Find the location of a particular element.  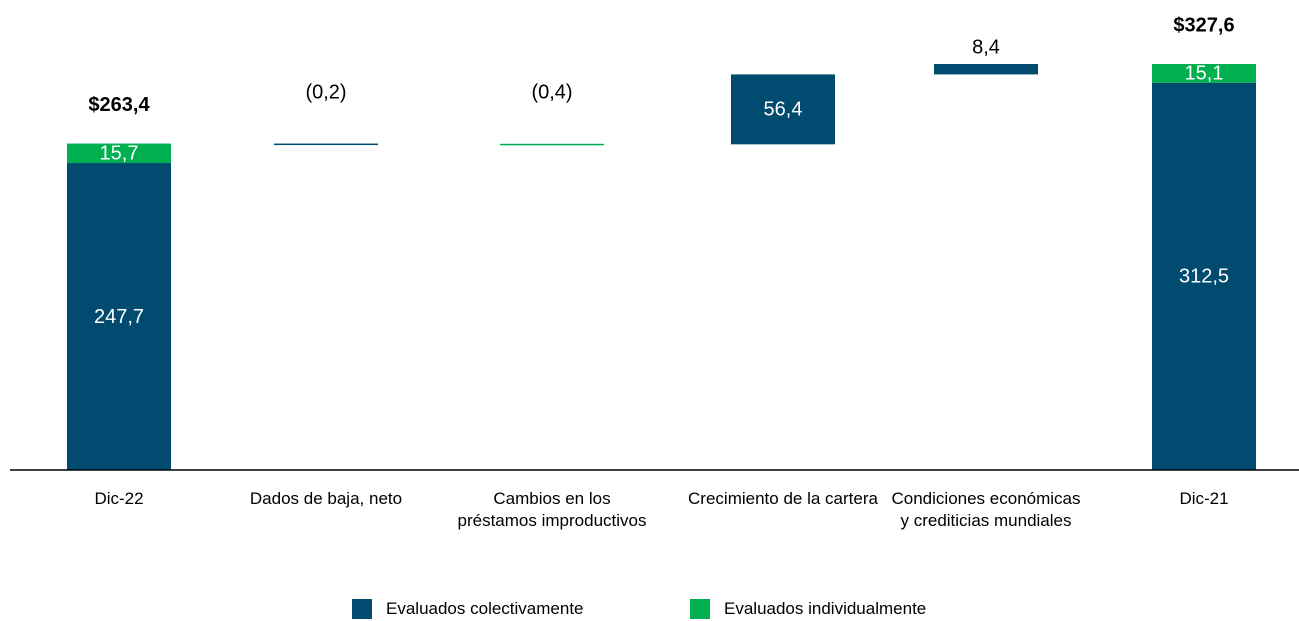

value-label: 15,7 is located at coordinates (119, 154).